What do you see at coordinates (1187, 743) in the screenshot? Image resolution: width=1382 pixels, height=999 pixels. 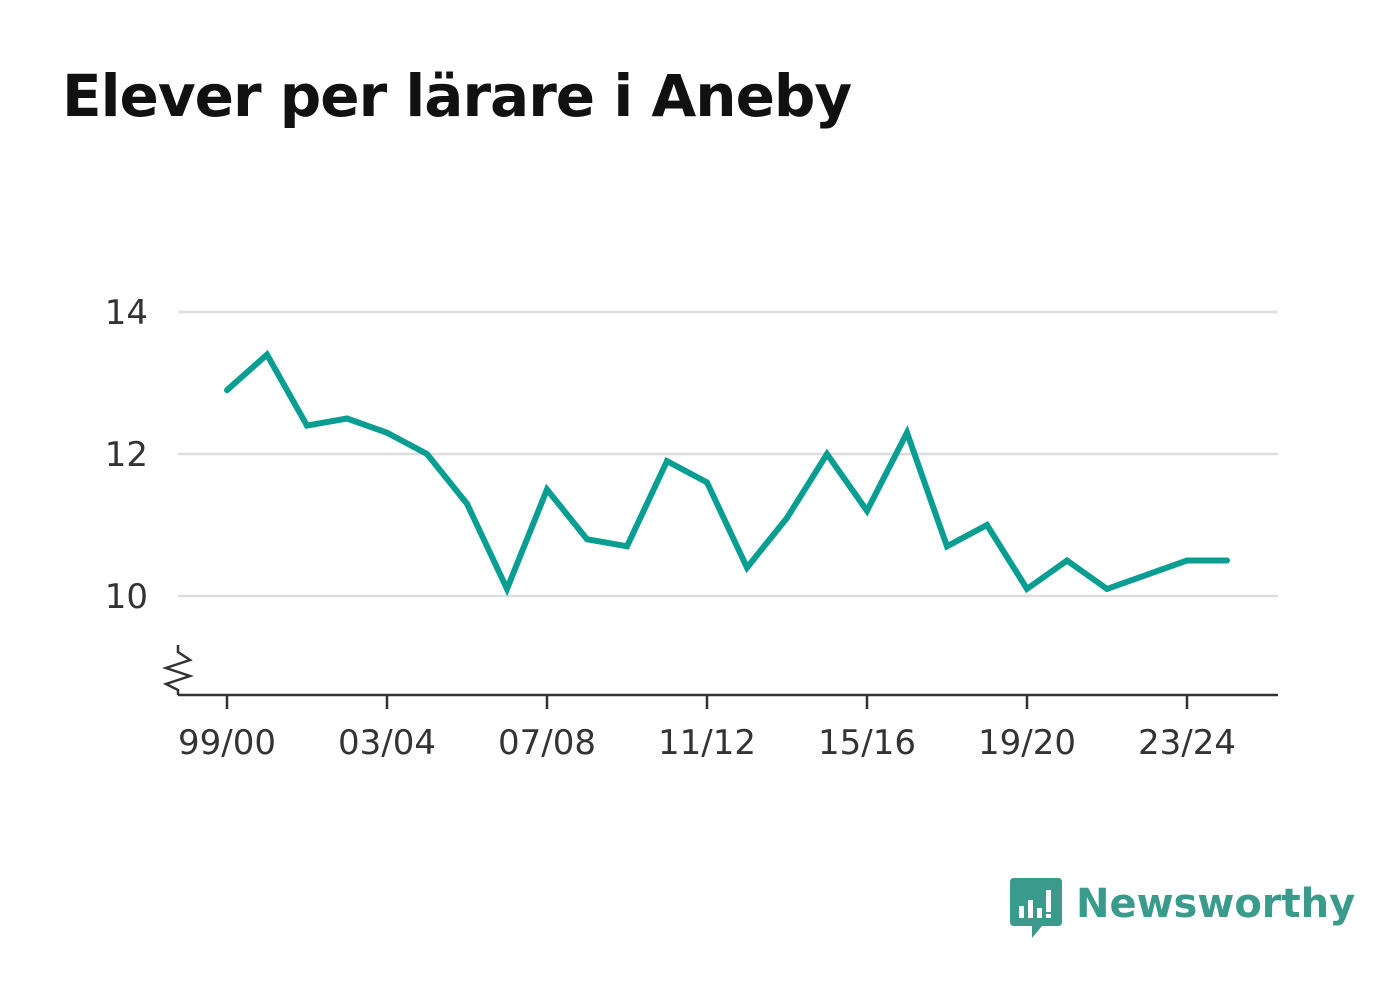 I see `x-tick-label: 23/24` at bounding box center [1187, 743].